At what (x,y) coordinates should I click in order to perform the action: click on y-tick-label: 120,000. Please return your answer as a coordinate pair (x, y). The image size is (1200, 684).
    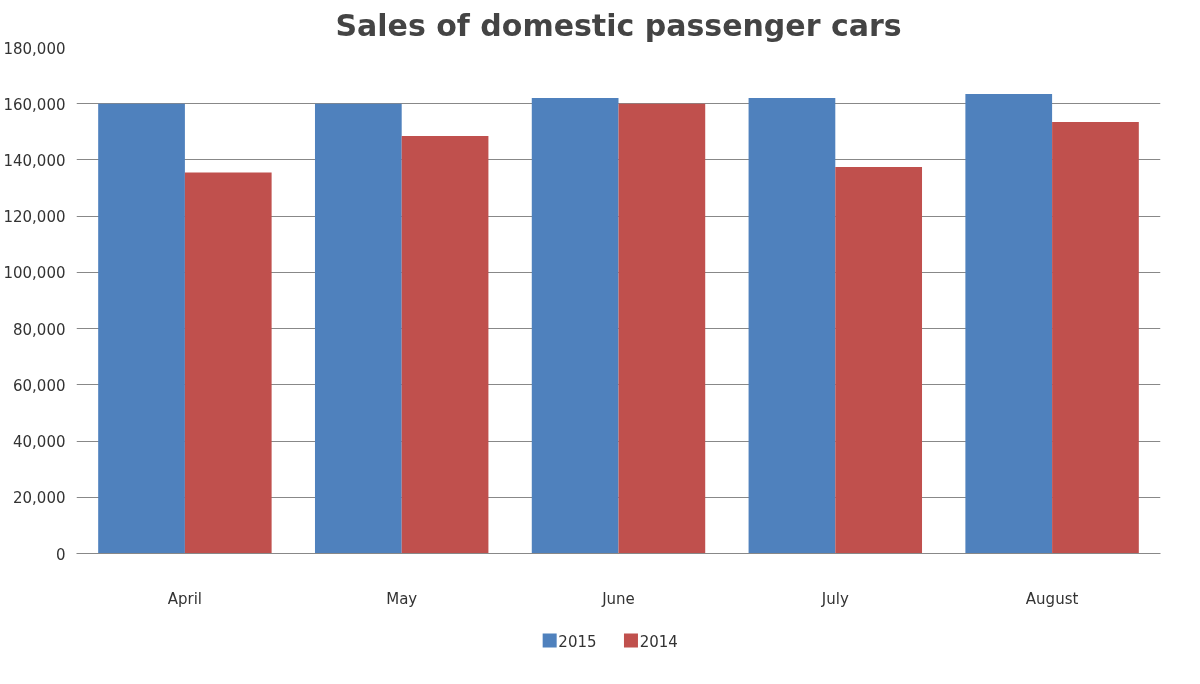
    Looking at the image, I should click on (34, 217).